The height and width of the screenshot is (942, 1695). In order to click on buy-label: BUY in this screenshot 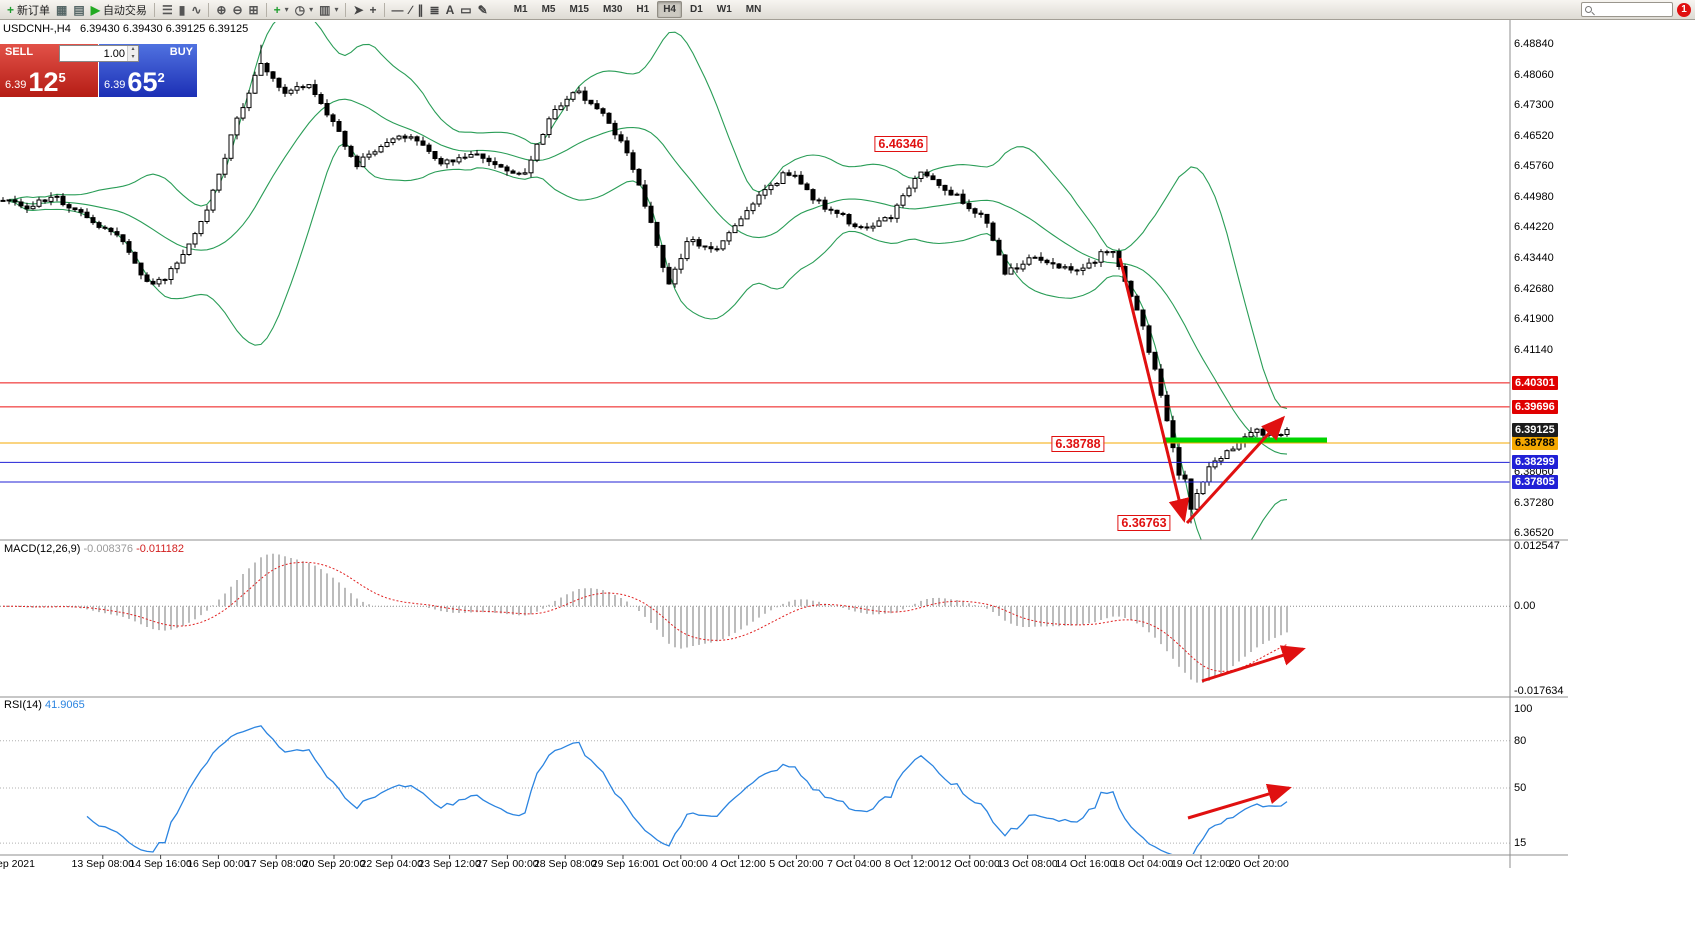, I will do `click(181, 52)`.